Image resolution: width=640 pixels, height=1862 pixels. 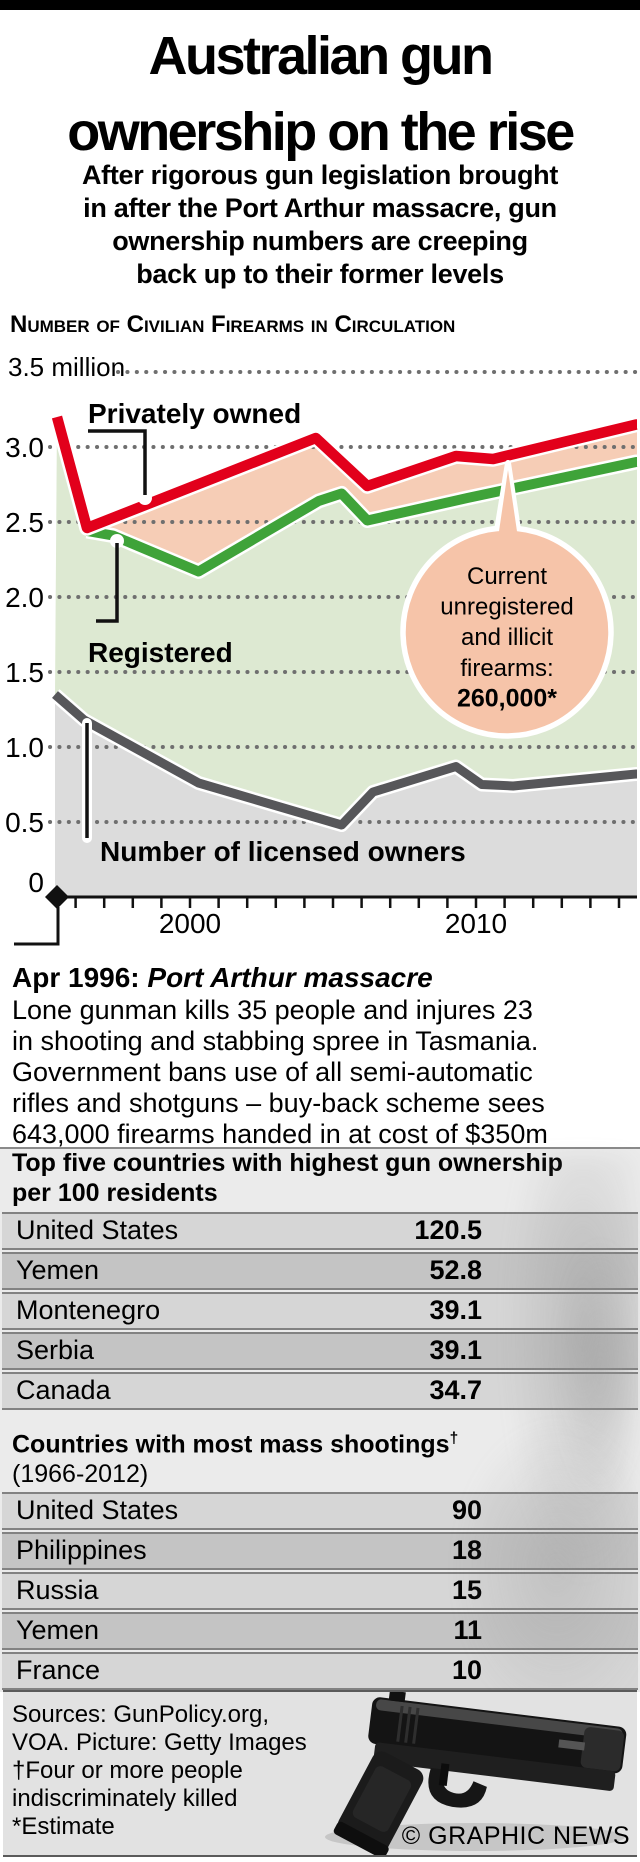 I want to click on y-axis-label: 1.0, so click(x=24, y=747).